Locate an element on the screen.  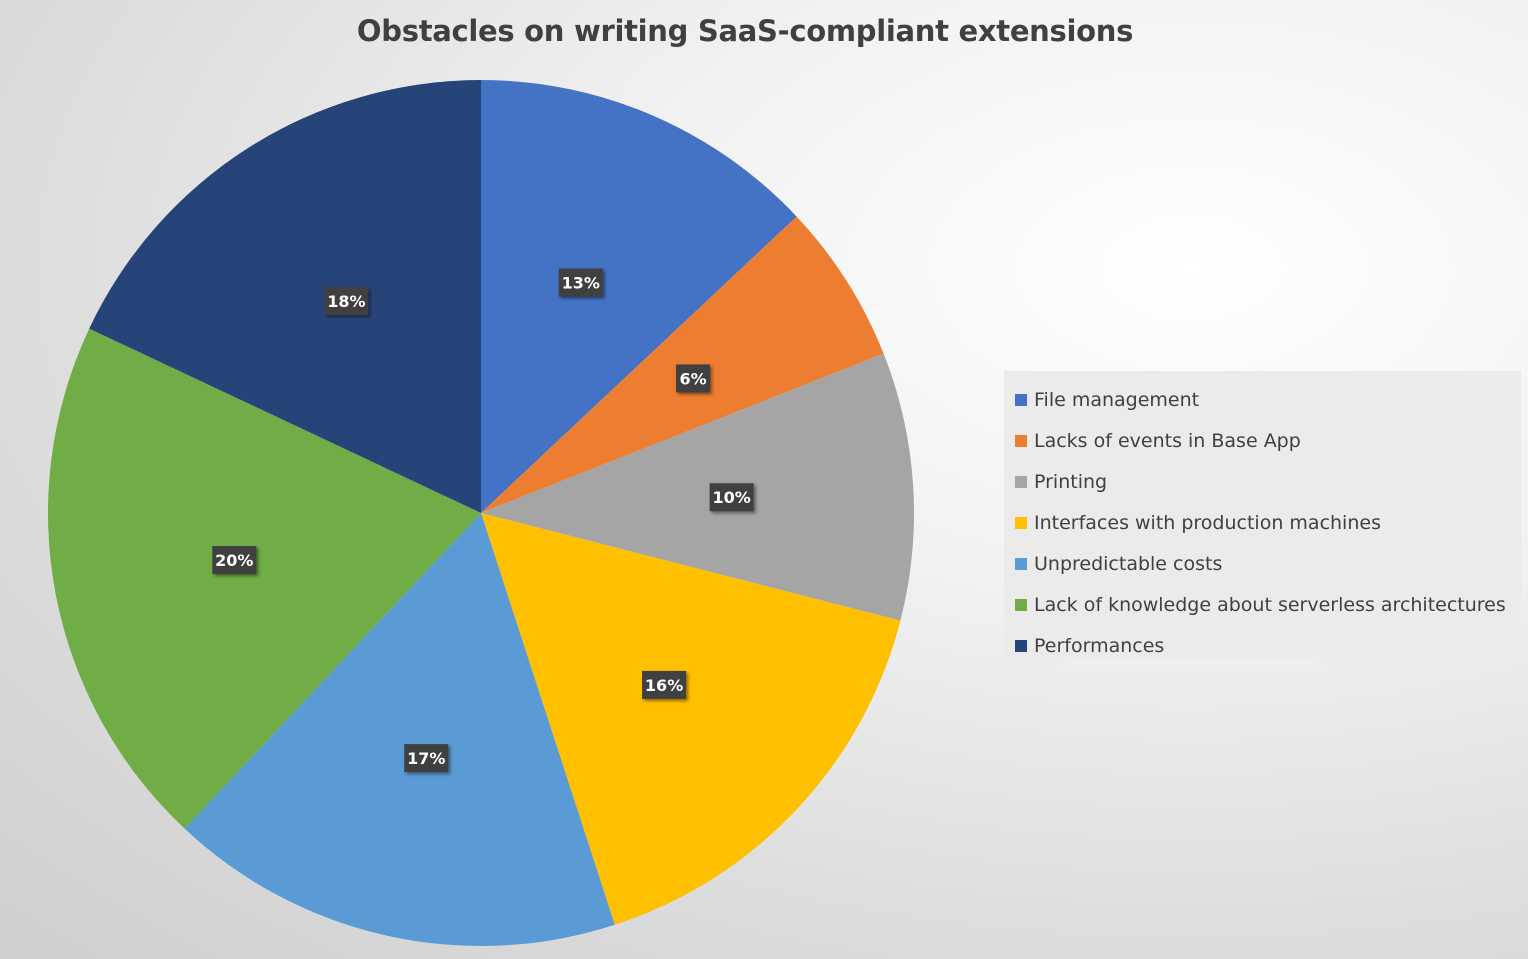
data-label-text: 16% is located at coordinates (664, 685).